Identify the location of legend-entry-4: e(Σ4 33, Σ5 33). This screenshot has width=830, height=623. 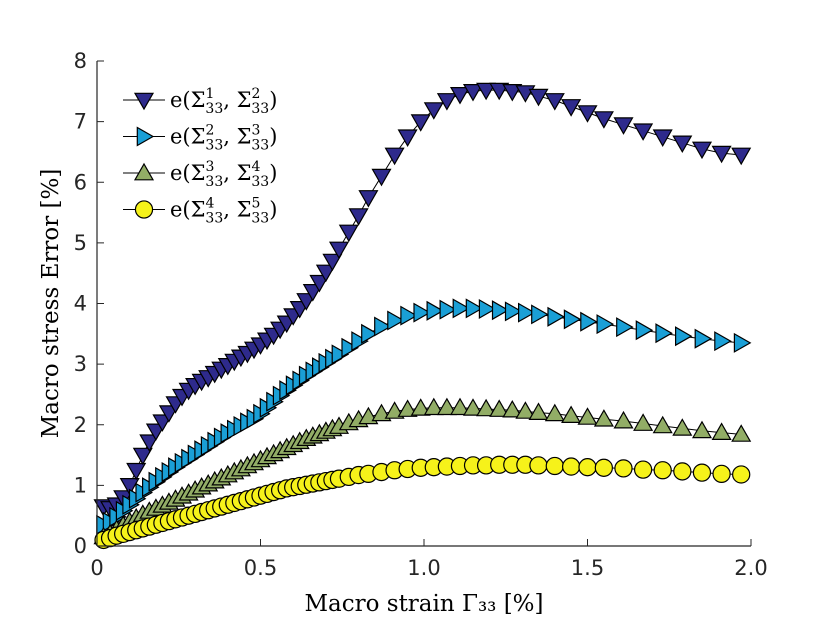
(200, 211).